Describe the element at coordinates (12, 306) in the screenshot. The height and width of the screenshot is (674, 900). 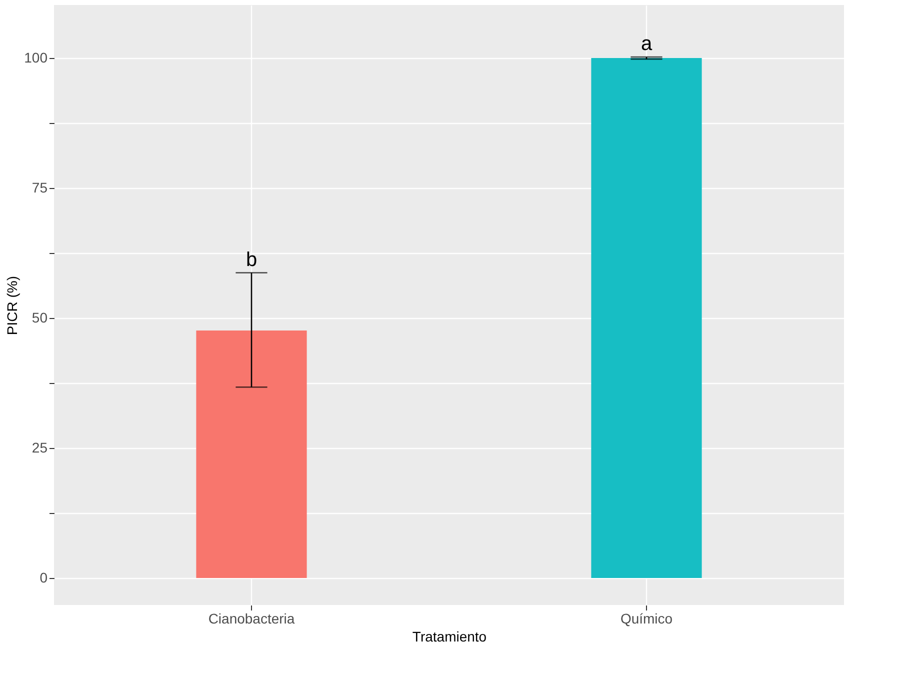
I see `y-axis-title: PICR (%)` at that location.